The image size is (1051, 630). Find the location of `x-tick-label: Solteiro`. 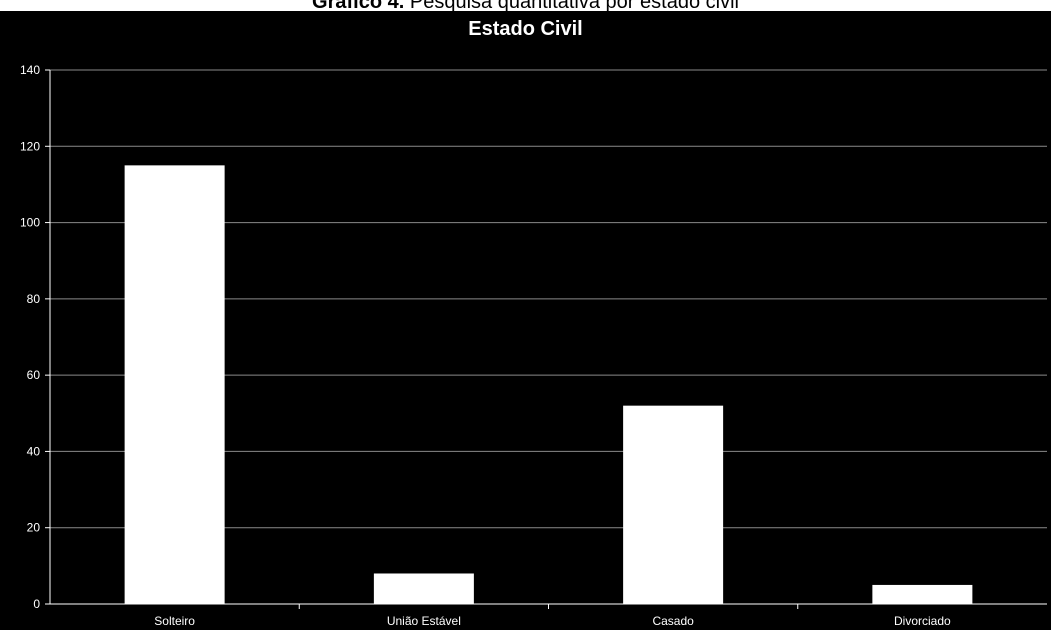

x-tick-label: Solteiro is located at coordinates (174, 621).